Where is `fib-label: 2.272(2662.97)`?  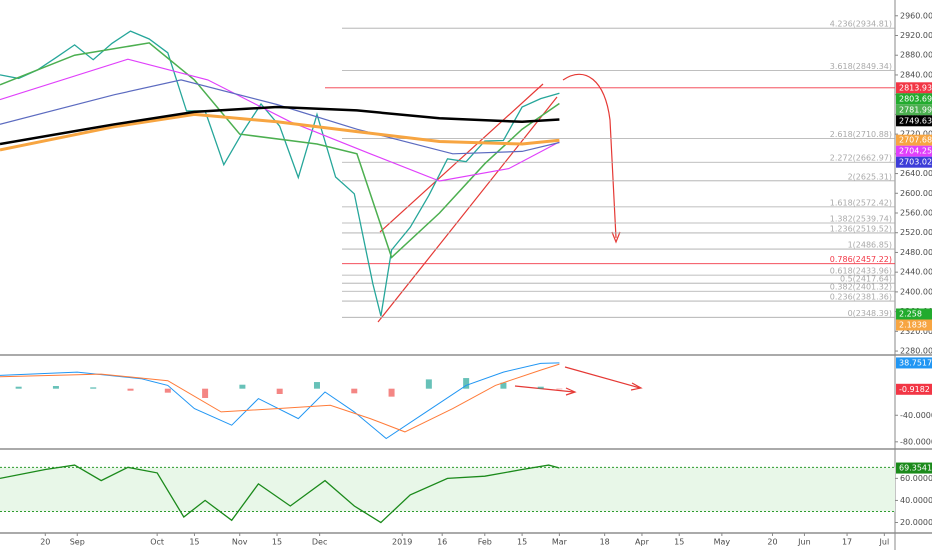
fib-label: 2.272(2662.97) is located at coordinates (861, 158).